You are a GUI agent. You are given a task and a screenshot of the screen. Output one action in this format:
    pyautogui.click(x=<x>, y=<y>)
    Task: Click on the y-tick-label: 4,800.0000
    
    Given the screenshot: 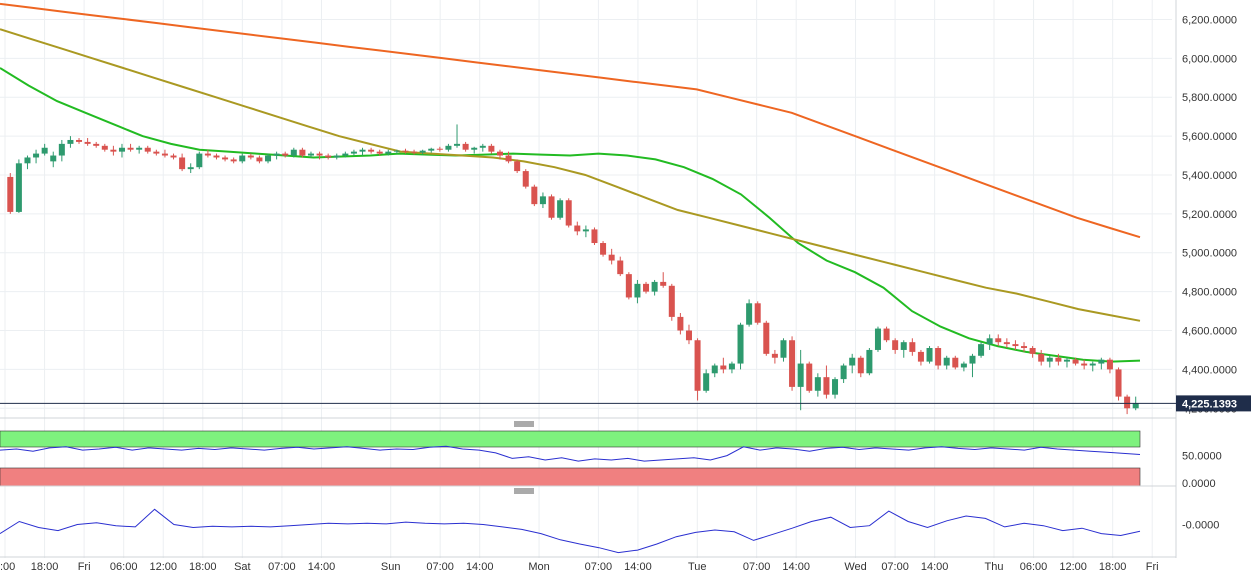 What is the action you would take?
    pyautogui.click(x=1209, y=293)
    